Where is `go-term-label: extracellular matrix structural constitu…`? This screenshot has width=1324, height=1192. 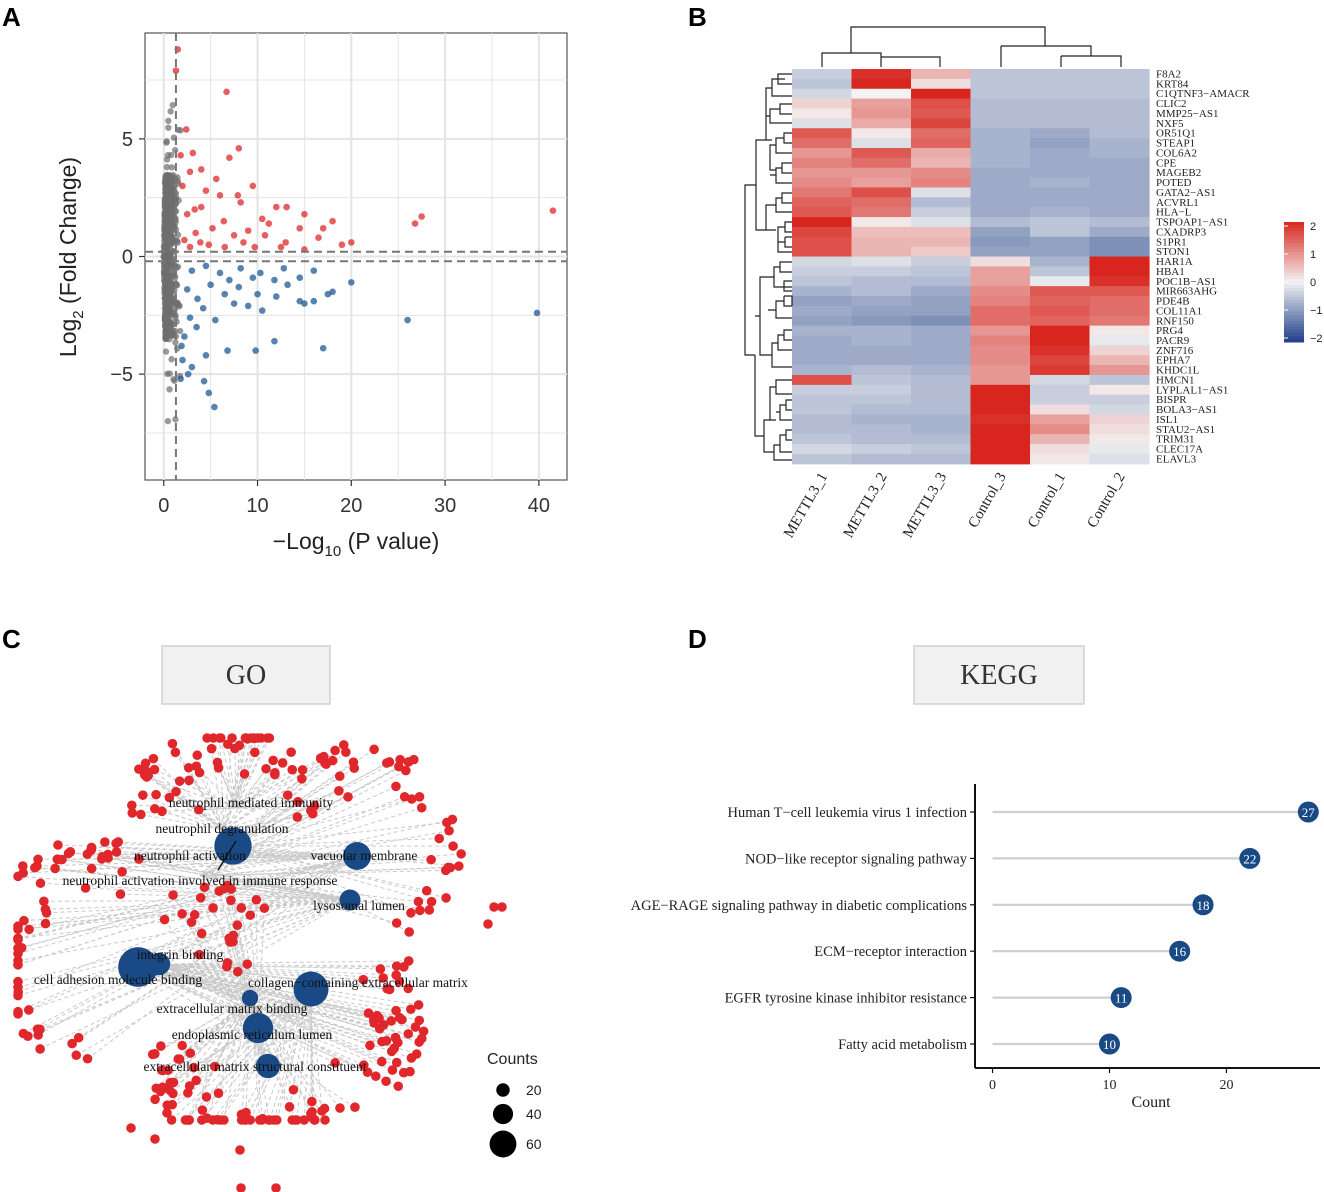
go-term-label: extracellular matrix structural constitu… is located at coordinates (254, 1066).